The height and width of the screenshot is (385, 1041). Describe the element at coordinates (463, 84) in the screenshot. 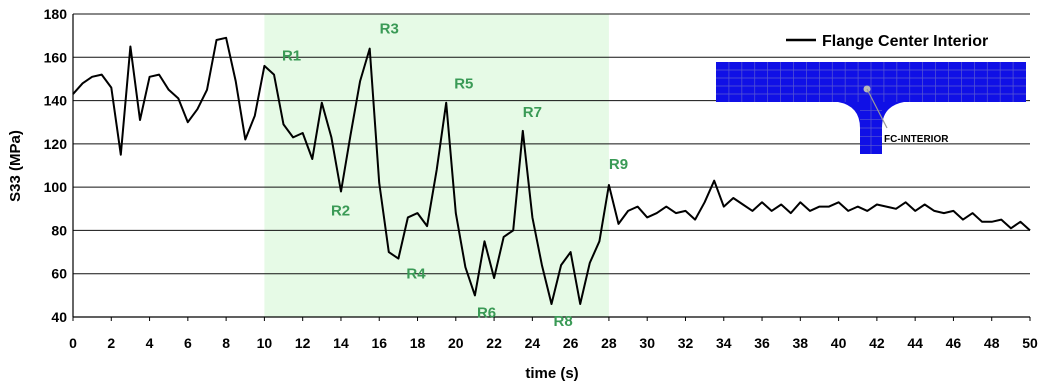

I see `annotation-label: R5` at that location.